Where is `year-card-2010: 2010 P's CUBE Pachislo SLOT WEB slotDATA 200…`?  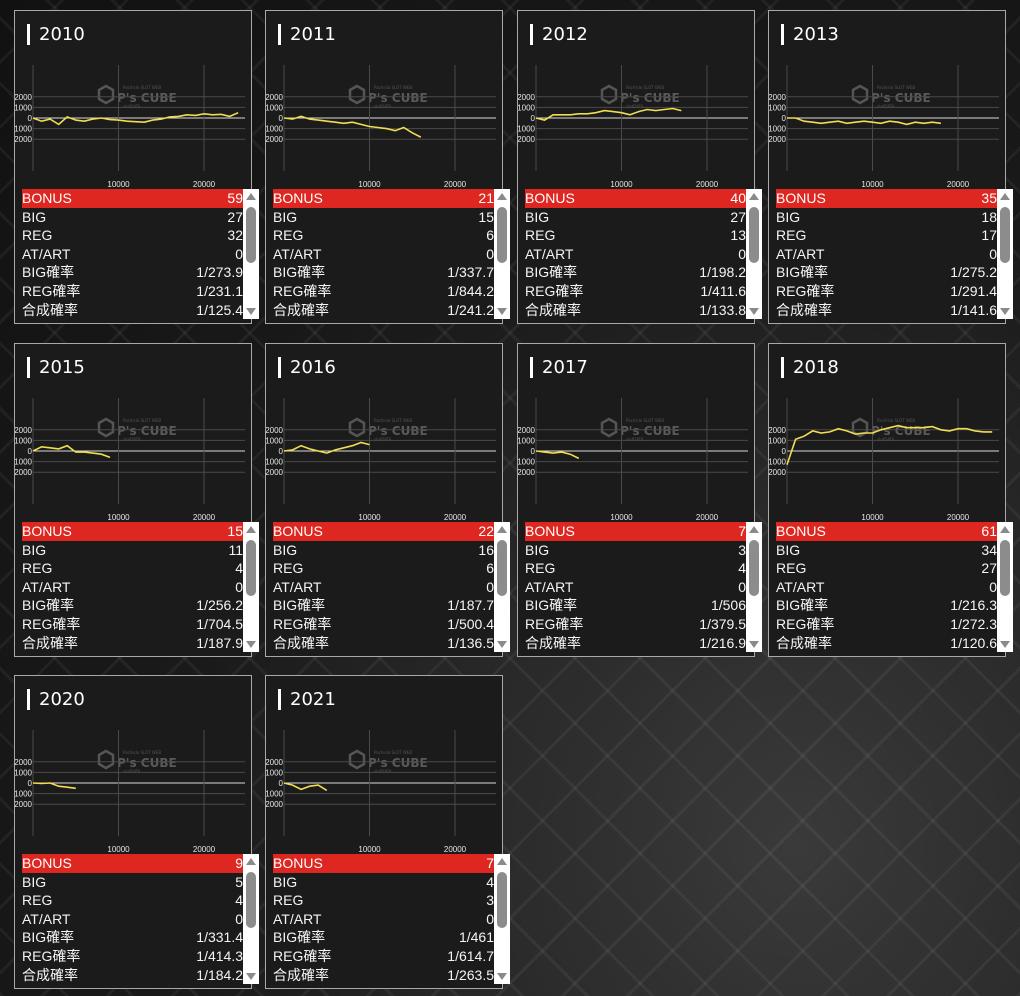
year-card-2010: 2010 P's CUBE Pachislo SLOT WEB slotDATA 200… is located at coordinates (136, 167).